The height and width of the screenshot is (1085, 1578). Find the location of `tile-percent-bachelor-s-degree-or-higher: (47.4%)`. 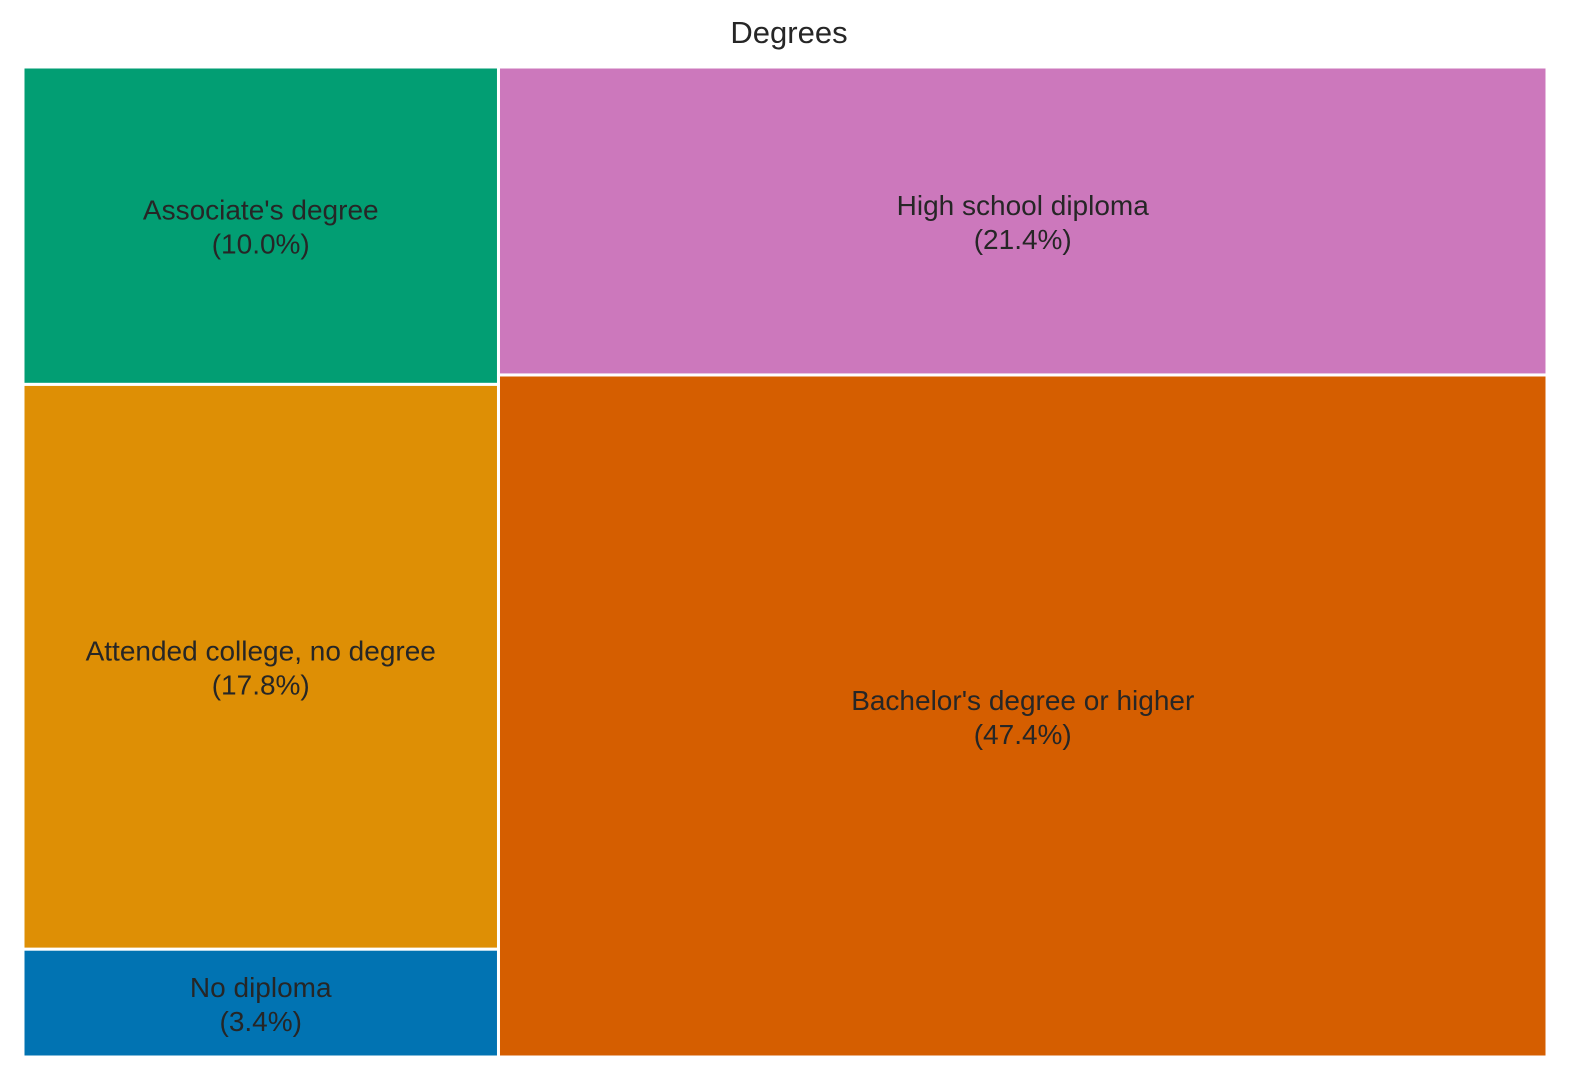

tile-percent-bachelor-s-degree-or-higher: (47.4%) is located at coordinates (1023, 734).